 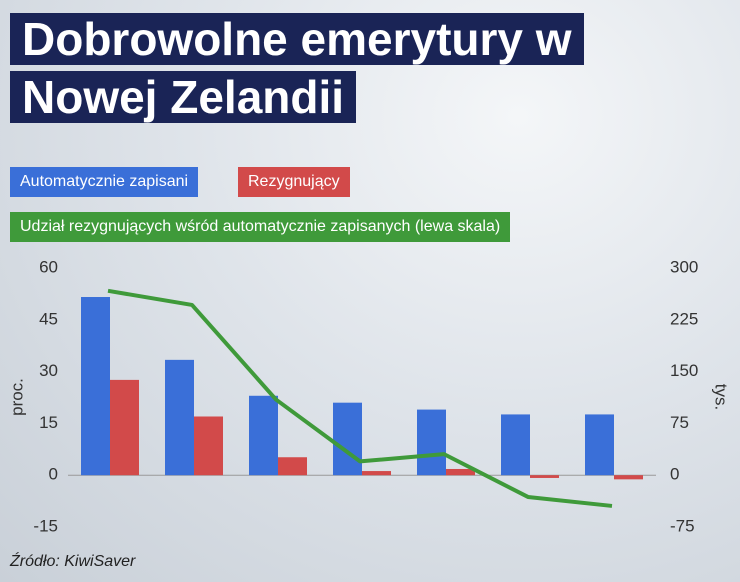 What do you see at coordinates (45, 525) in the screenshot?
I see `y-tick-label: -15` at bounding box center [45, 525].